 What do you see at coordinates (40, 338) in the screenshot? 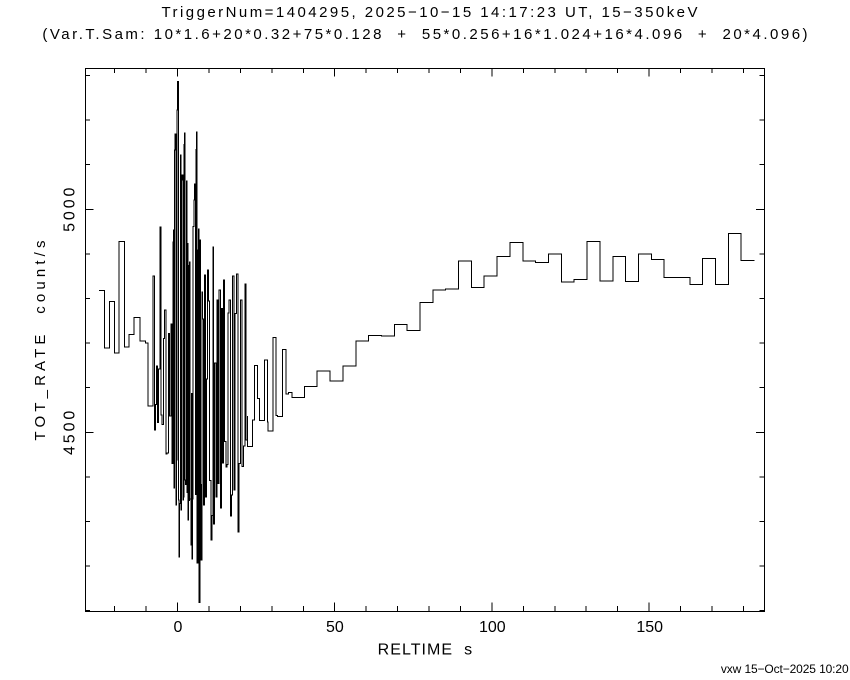
I see `svg-text: TOT_RATE count/s` at bounding box center [40, 338].